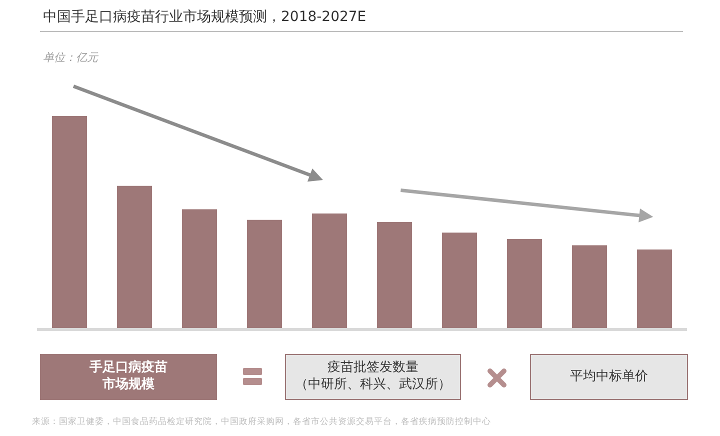  Describe the element at coordinates (373, 377) in the screenshot. I see `text-box: 疫苗批签发数量（中研所、科兴、武汉所）` at that location.